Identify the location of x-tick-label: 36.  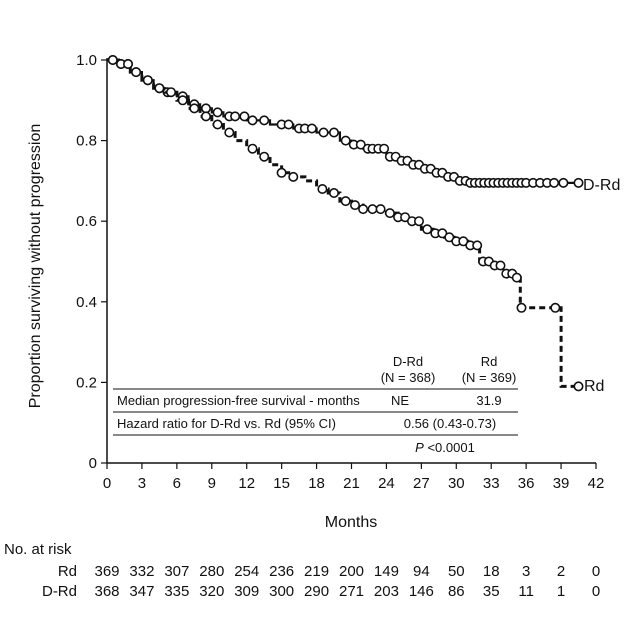
(526, 483).